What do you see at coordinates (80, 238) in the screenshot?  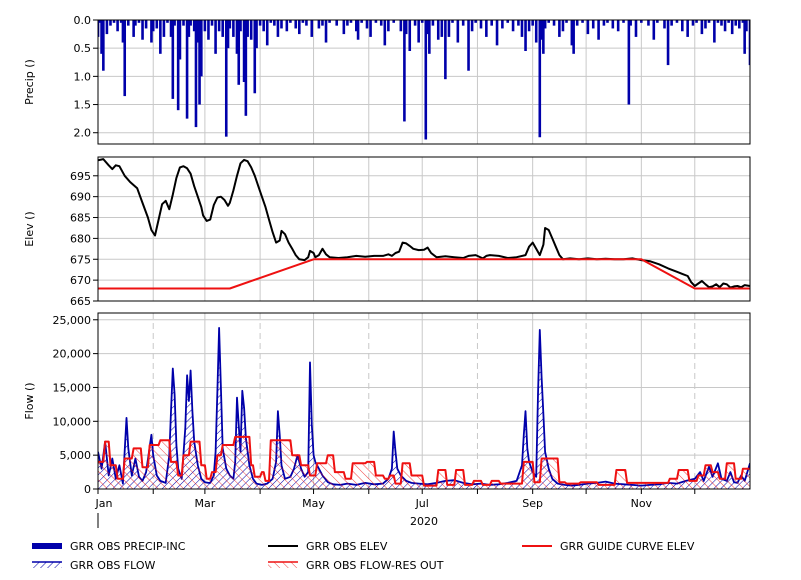 I see `y-tick-label: 680` at bounding box center [80, 238].